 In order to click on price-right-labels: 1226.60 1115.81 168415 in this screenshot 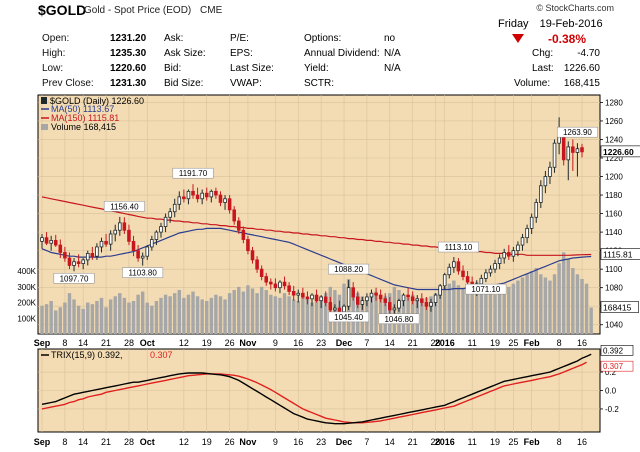, I will do `click(620, 229)`.